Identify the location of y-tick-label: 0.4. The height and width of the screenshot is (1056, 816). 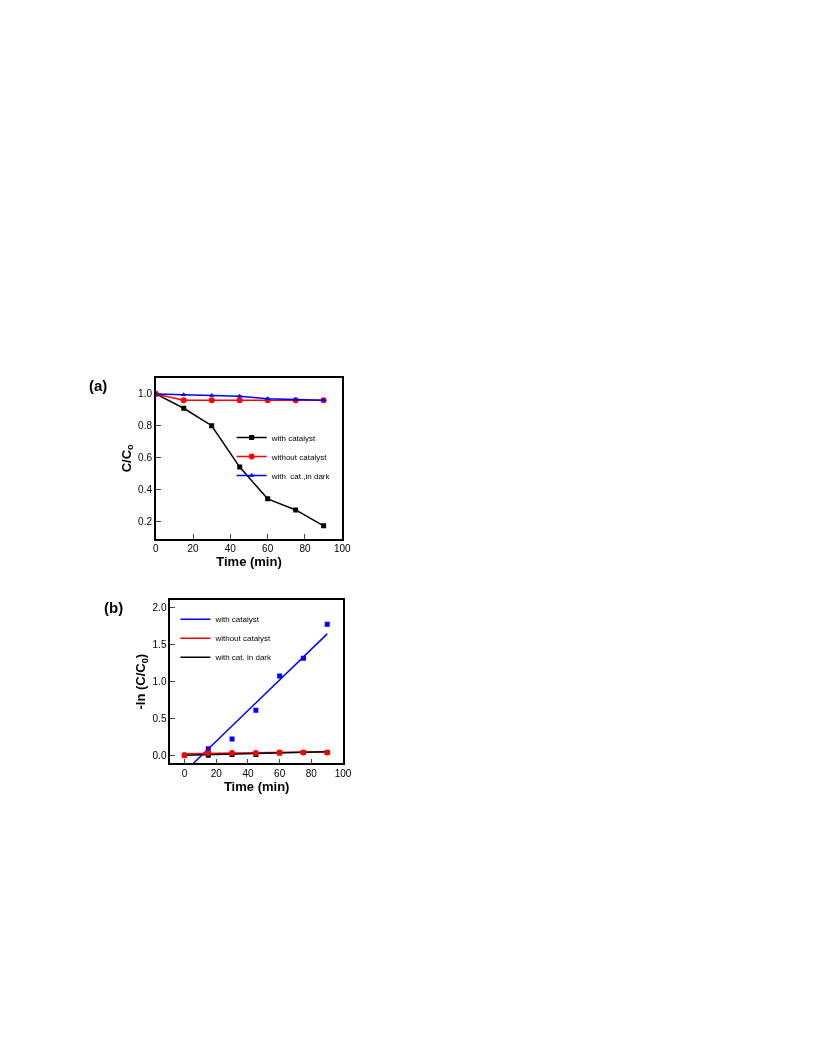
(145, 489).